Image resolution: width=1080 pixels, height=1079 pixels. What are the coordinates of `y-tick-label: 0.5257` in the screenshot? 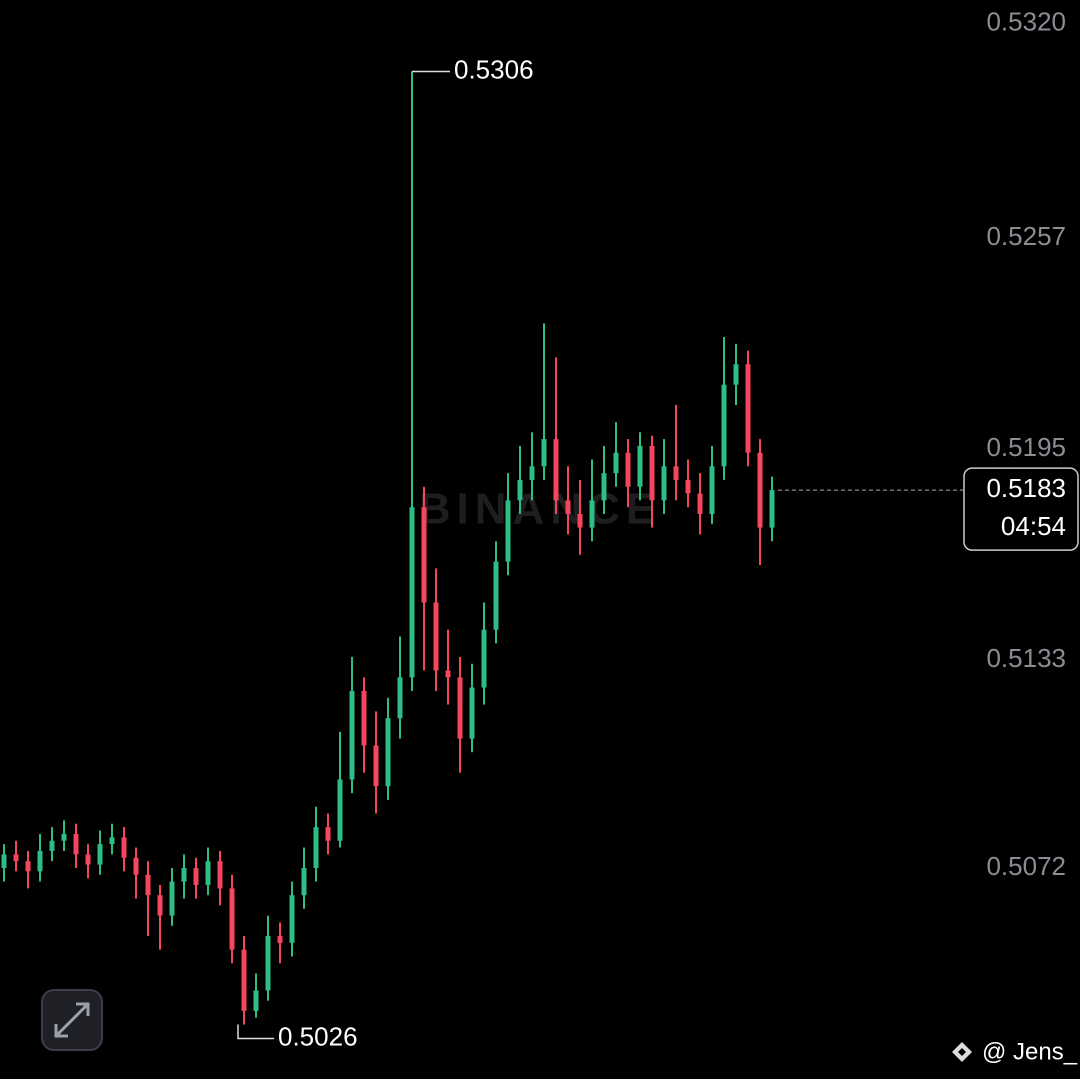 It's located at (1026, 236).